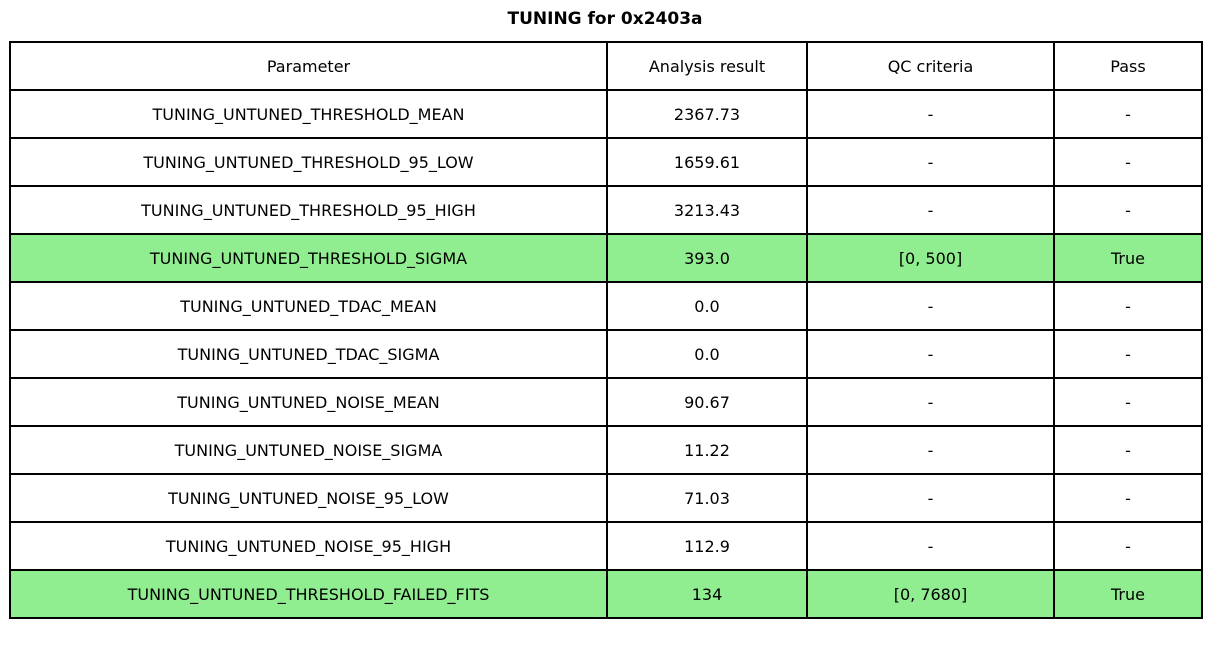 The height and width of the screenshot is (655, 1210). Describe the element at coordinates (308, 402) in the screenshot. I see `parameter-cell: TUNING_UNTUNED_NOISE_MEAN` at that location.